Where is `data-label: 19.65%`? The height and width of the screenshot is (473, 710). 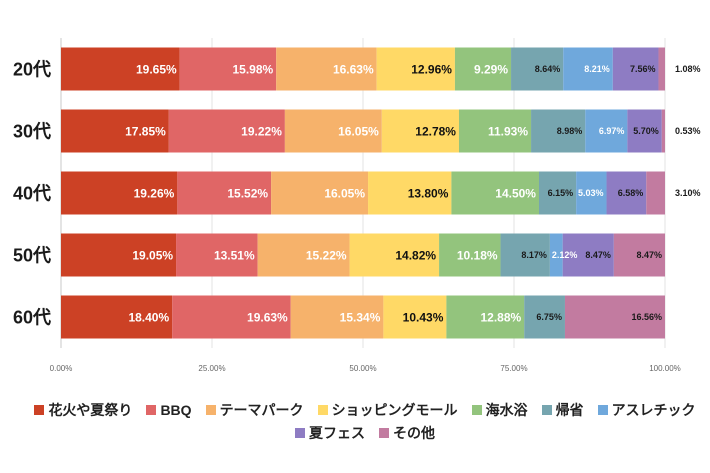
data-label: 19.65% is located at coordinates (156, 69).